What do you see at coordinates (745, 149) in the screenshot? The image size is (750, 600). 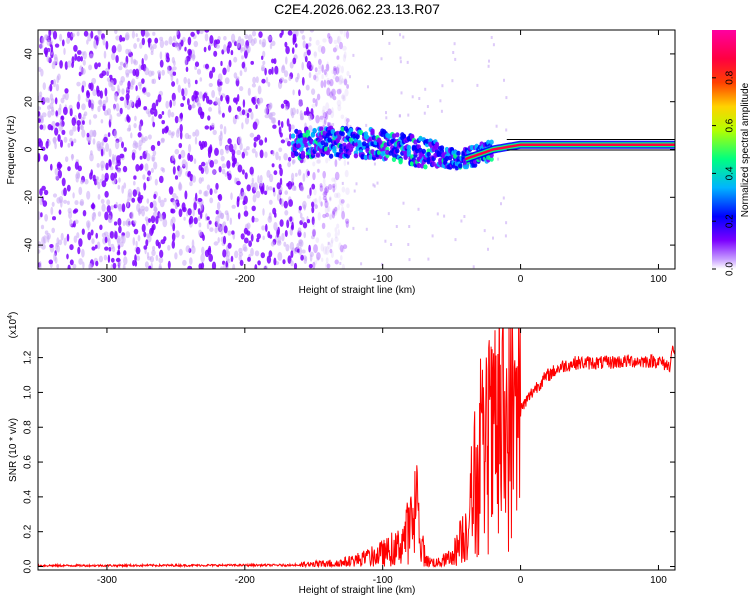 I see `colorbar-label: Normalized spectral amplitude` at bounding box center [745, 149].